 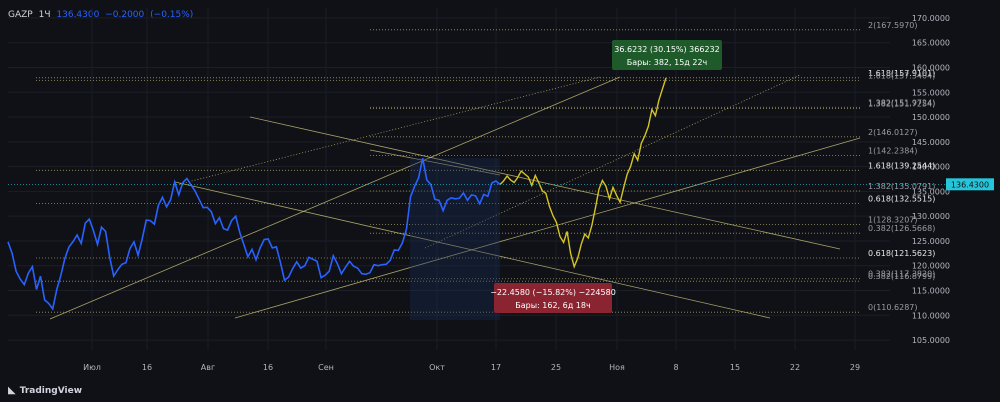 I want to click on price-change: −0.2000, so click(x=125, y=15).